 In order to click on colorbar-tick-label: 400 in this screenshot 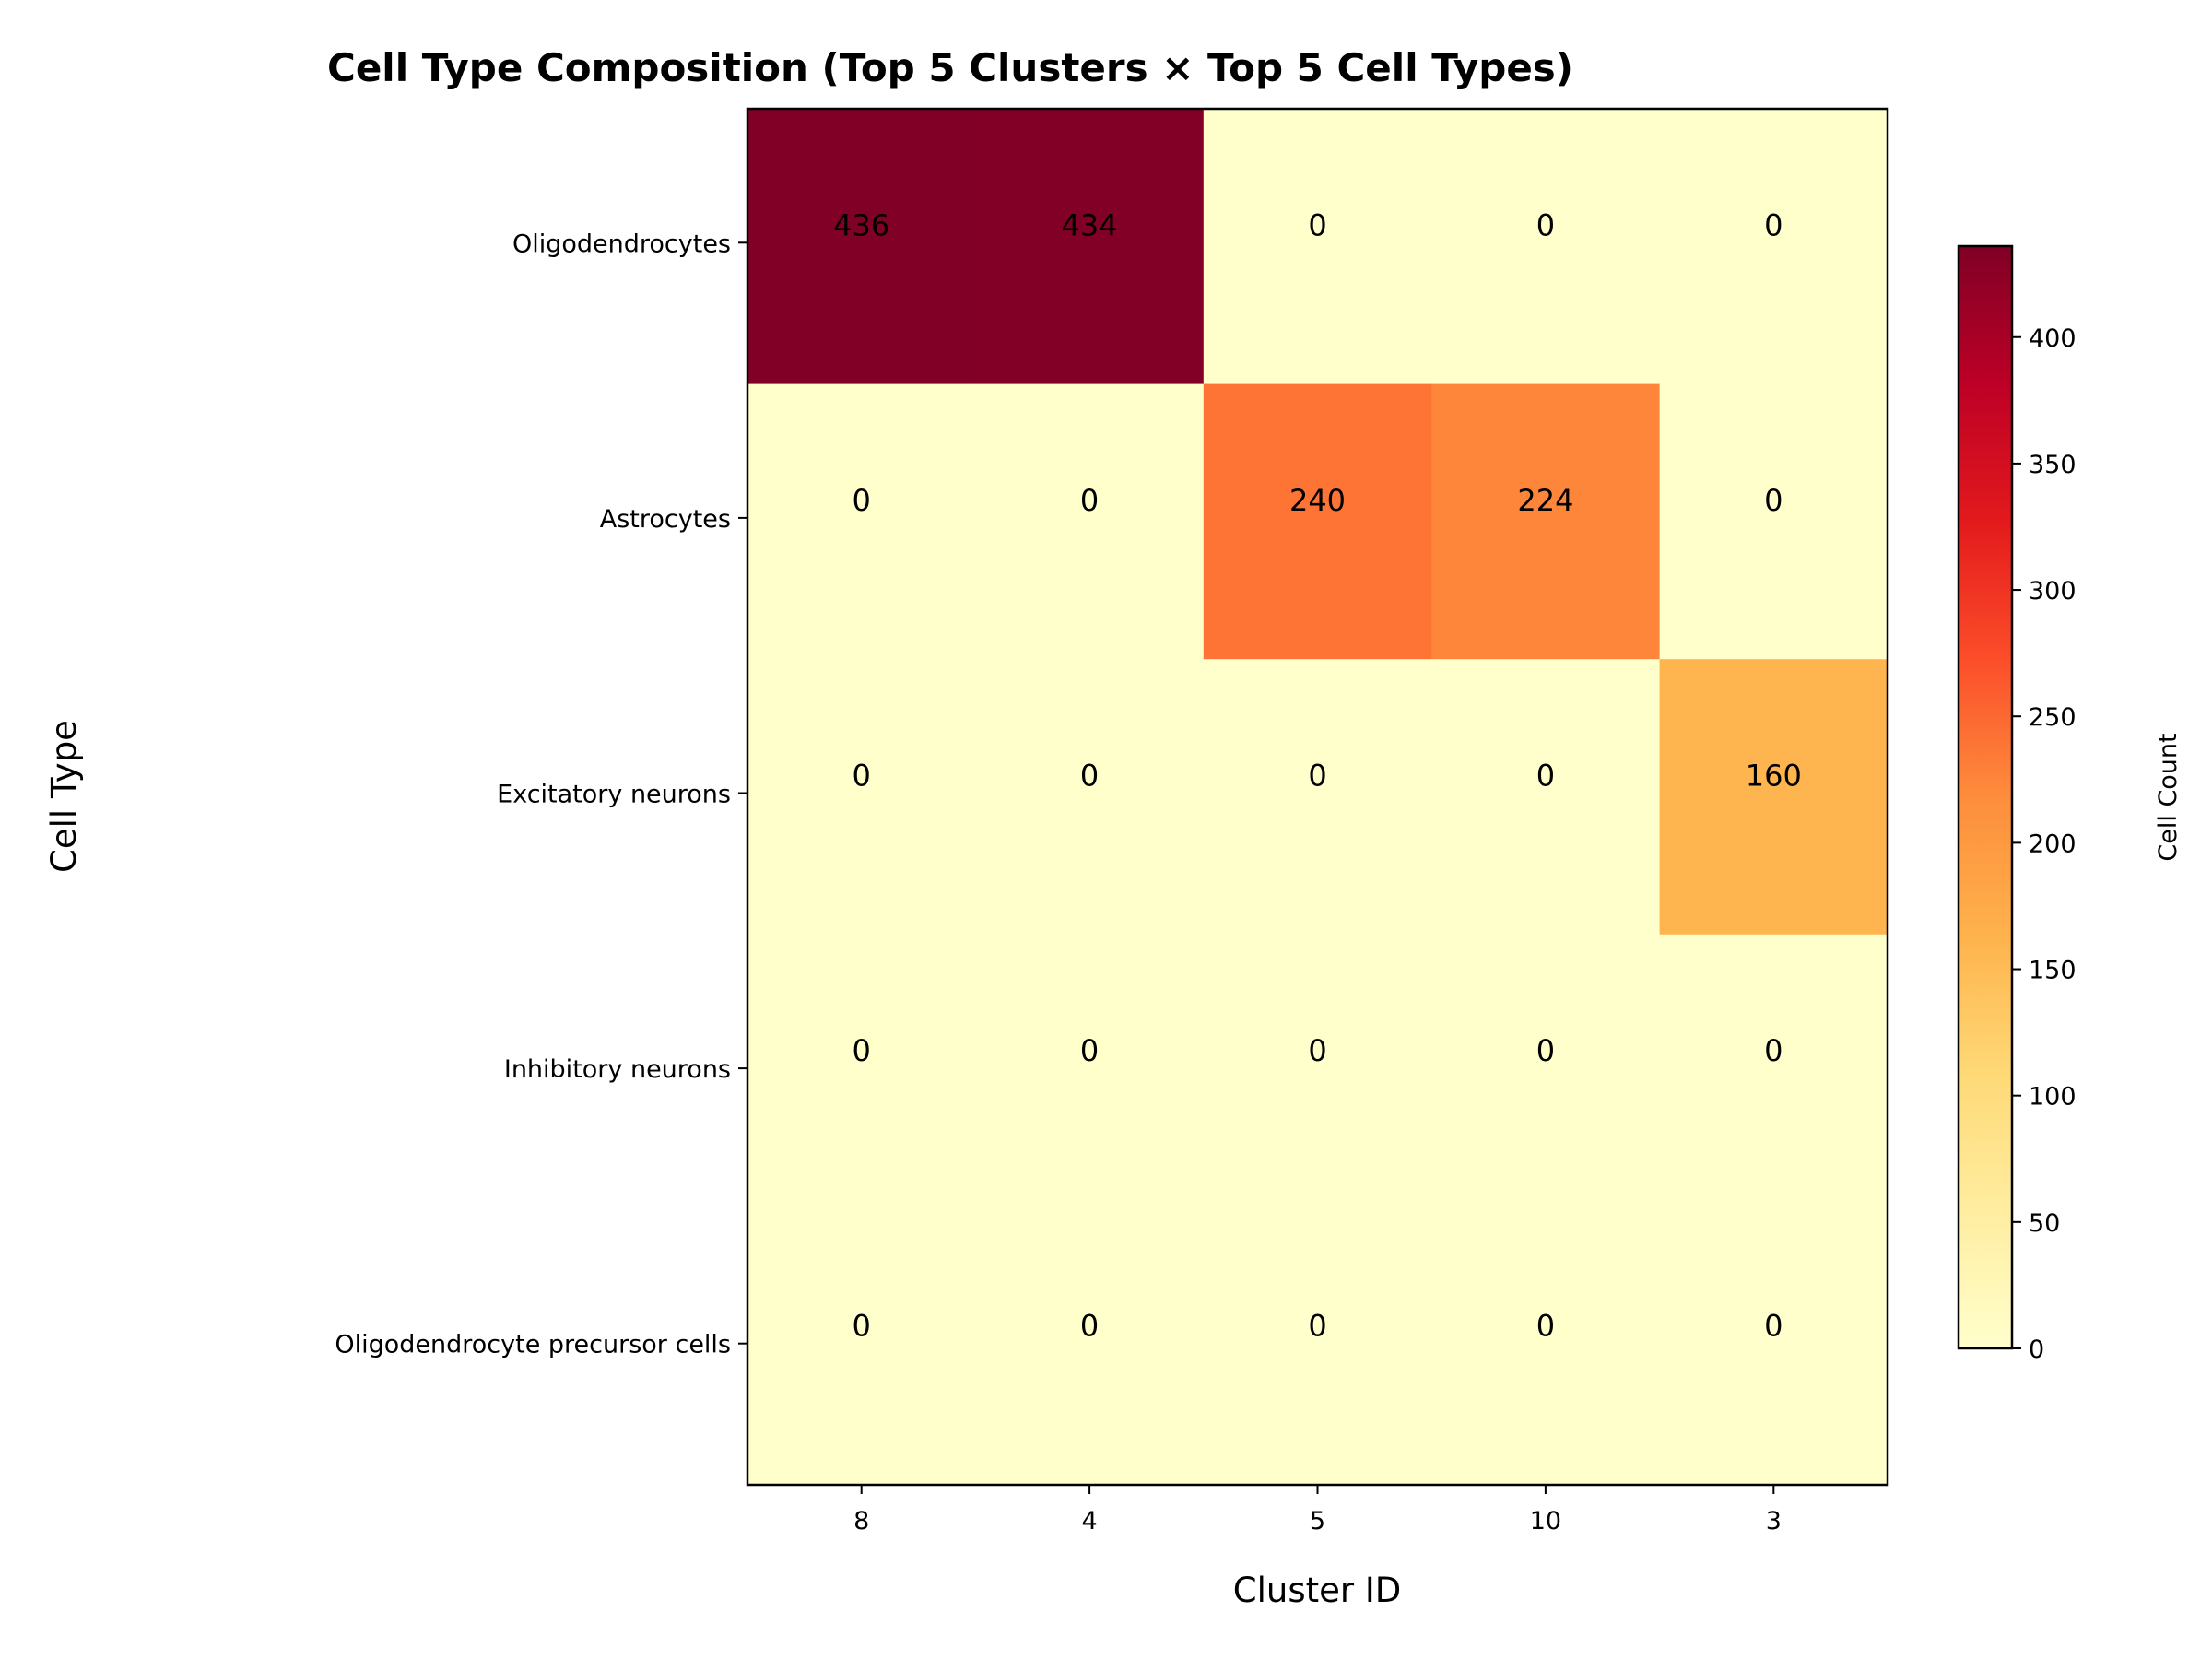, I will do `click(2053, 338)`.